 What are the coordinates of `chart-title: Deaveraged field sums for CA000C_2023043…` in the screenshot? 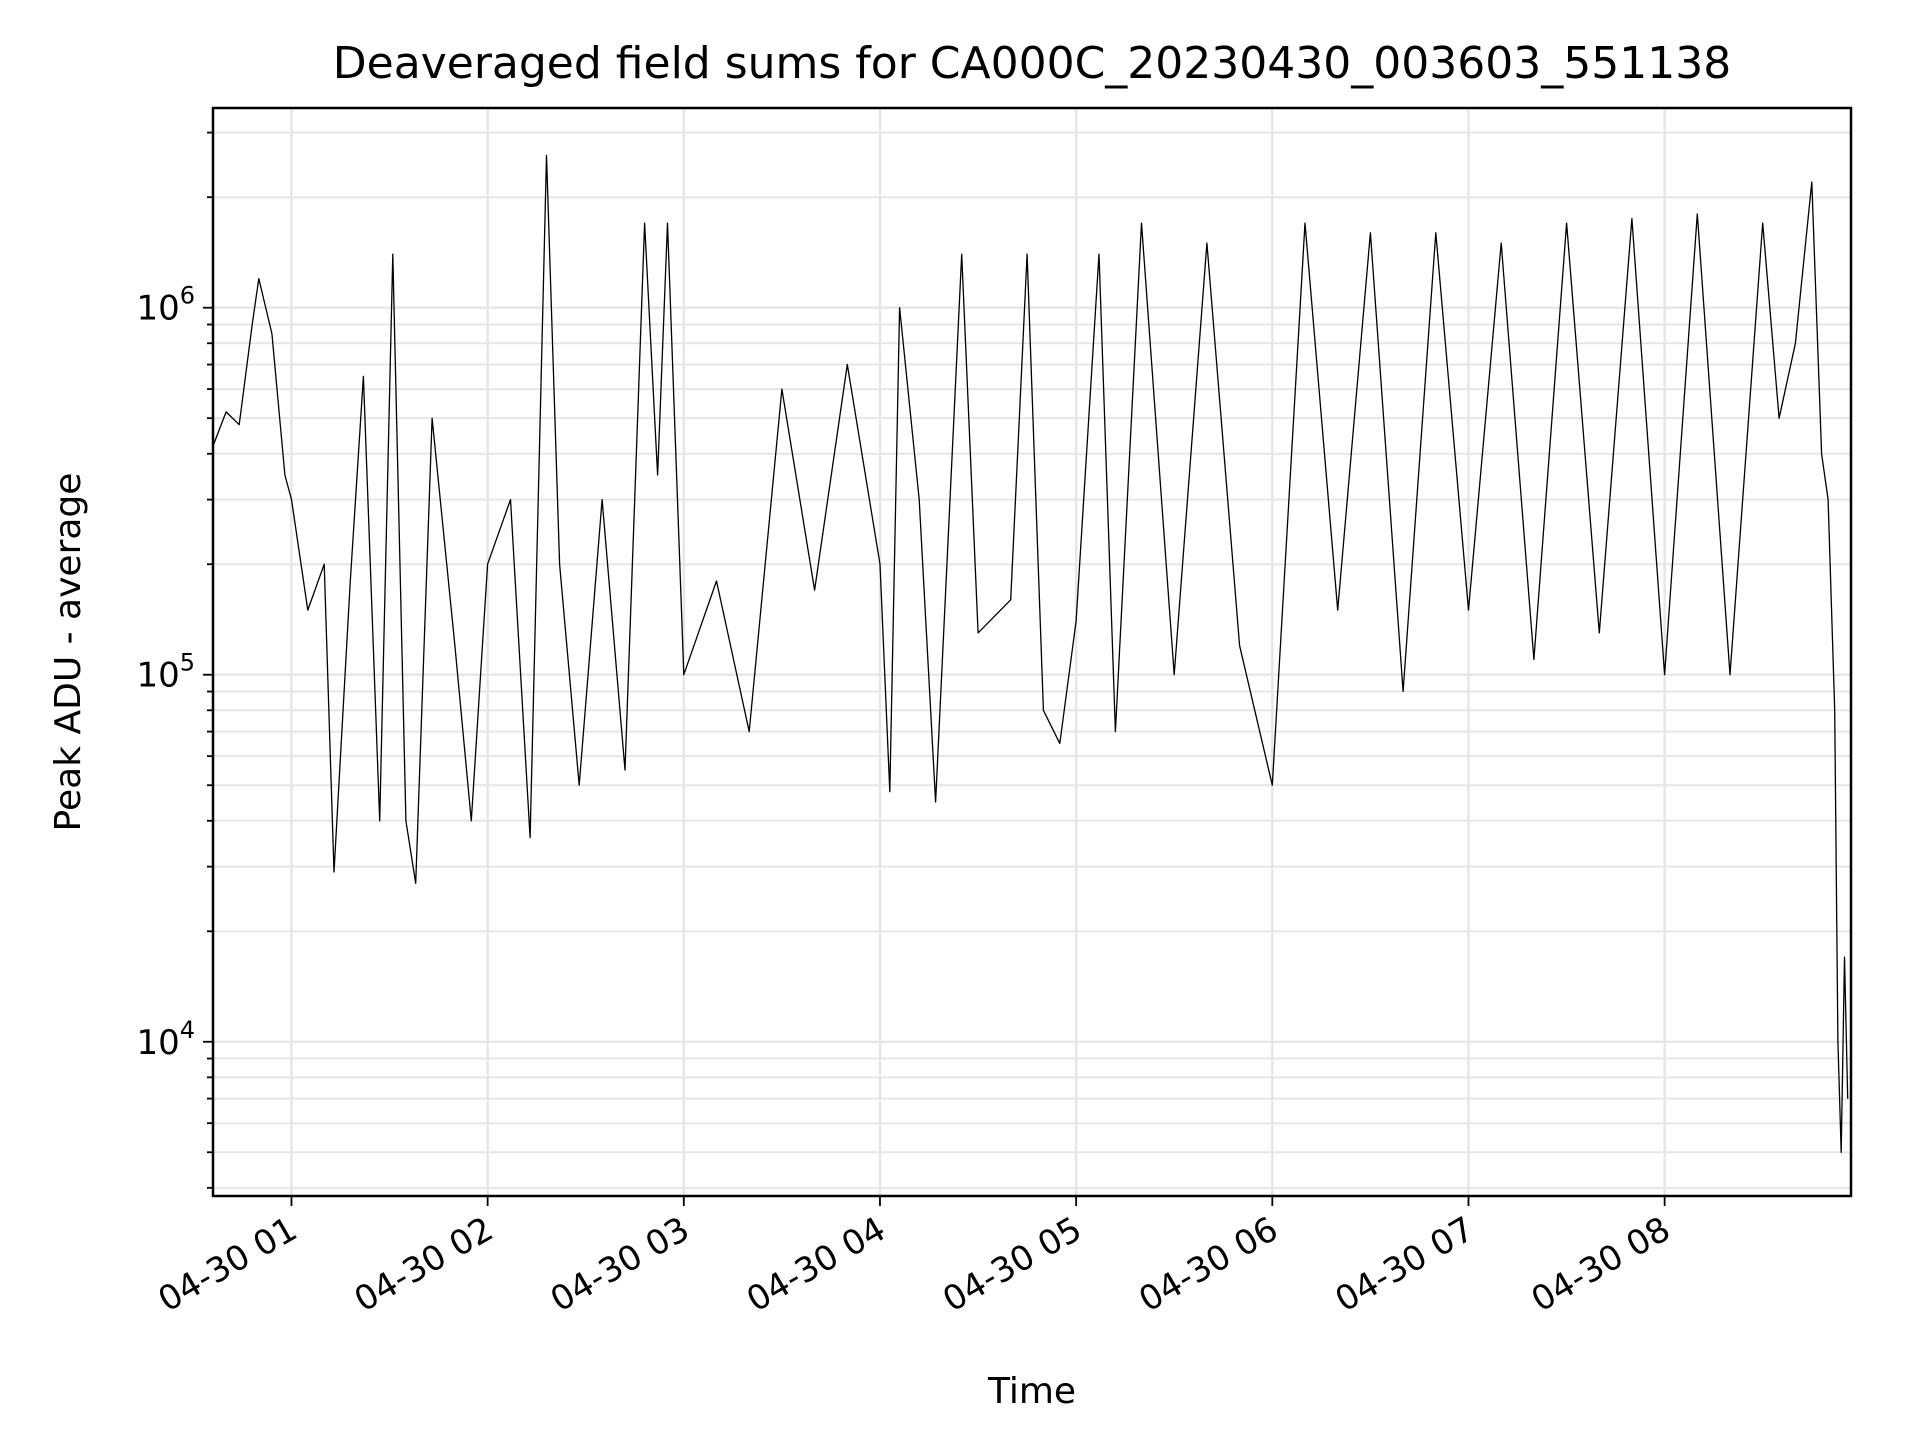 It's located at (1032, 63).